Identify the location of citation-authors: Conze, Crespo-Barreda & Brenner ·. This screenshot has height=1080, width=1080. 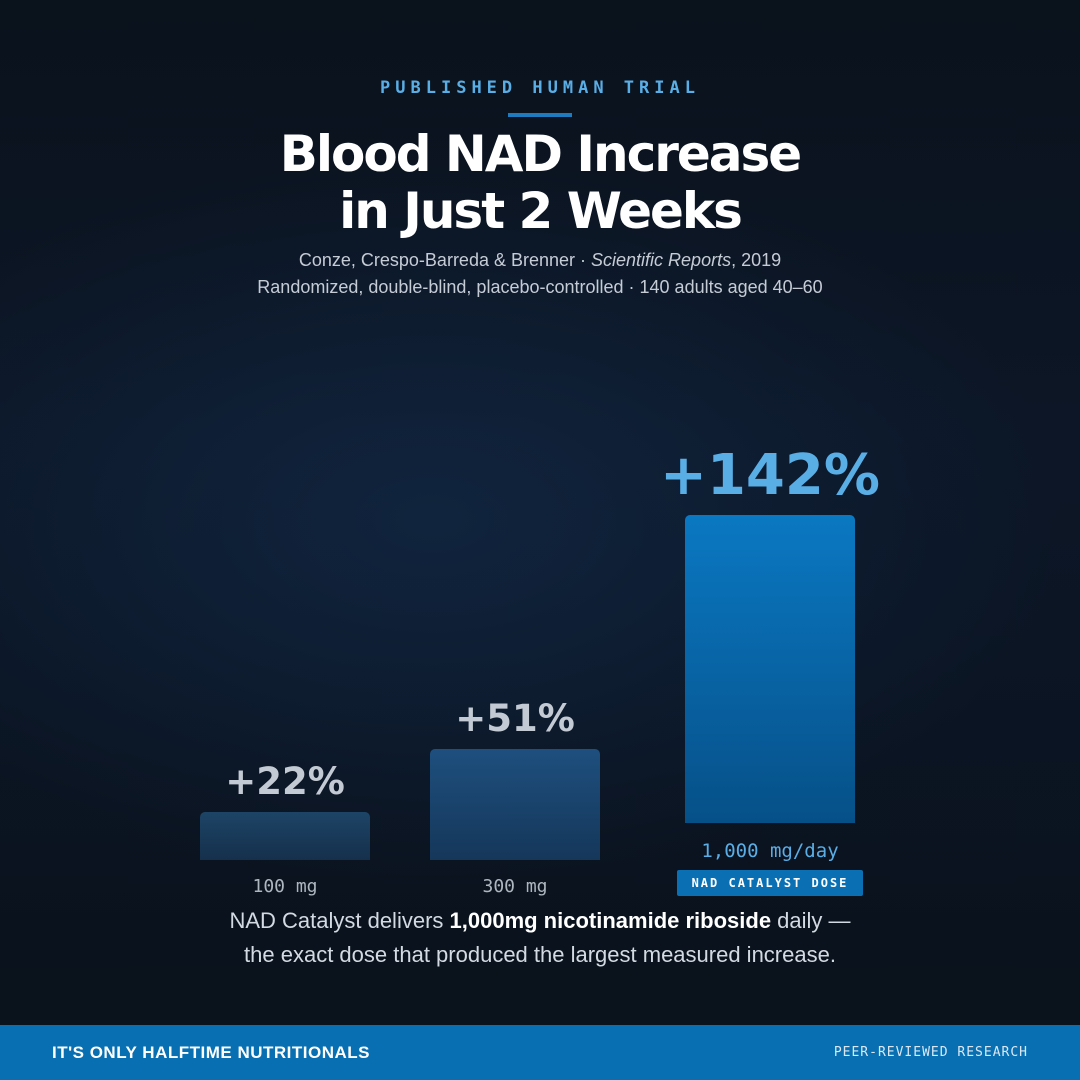
(445, 260).